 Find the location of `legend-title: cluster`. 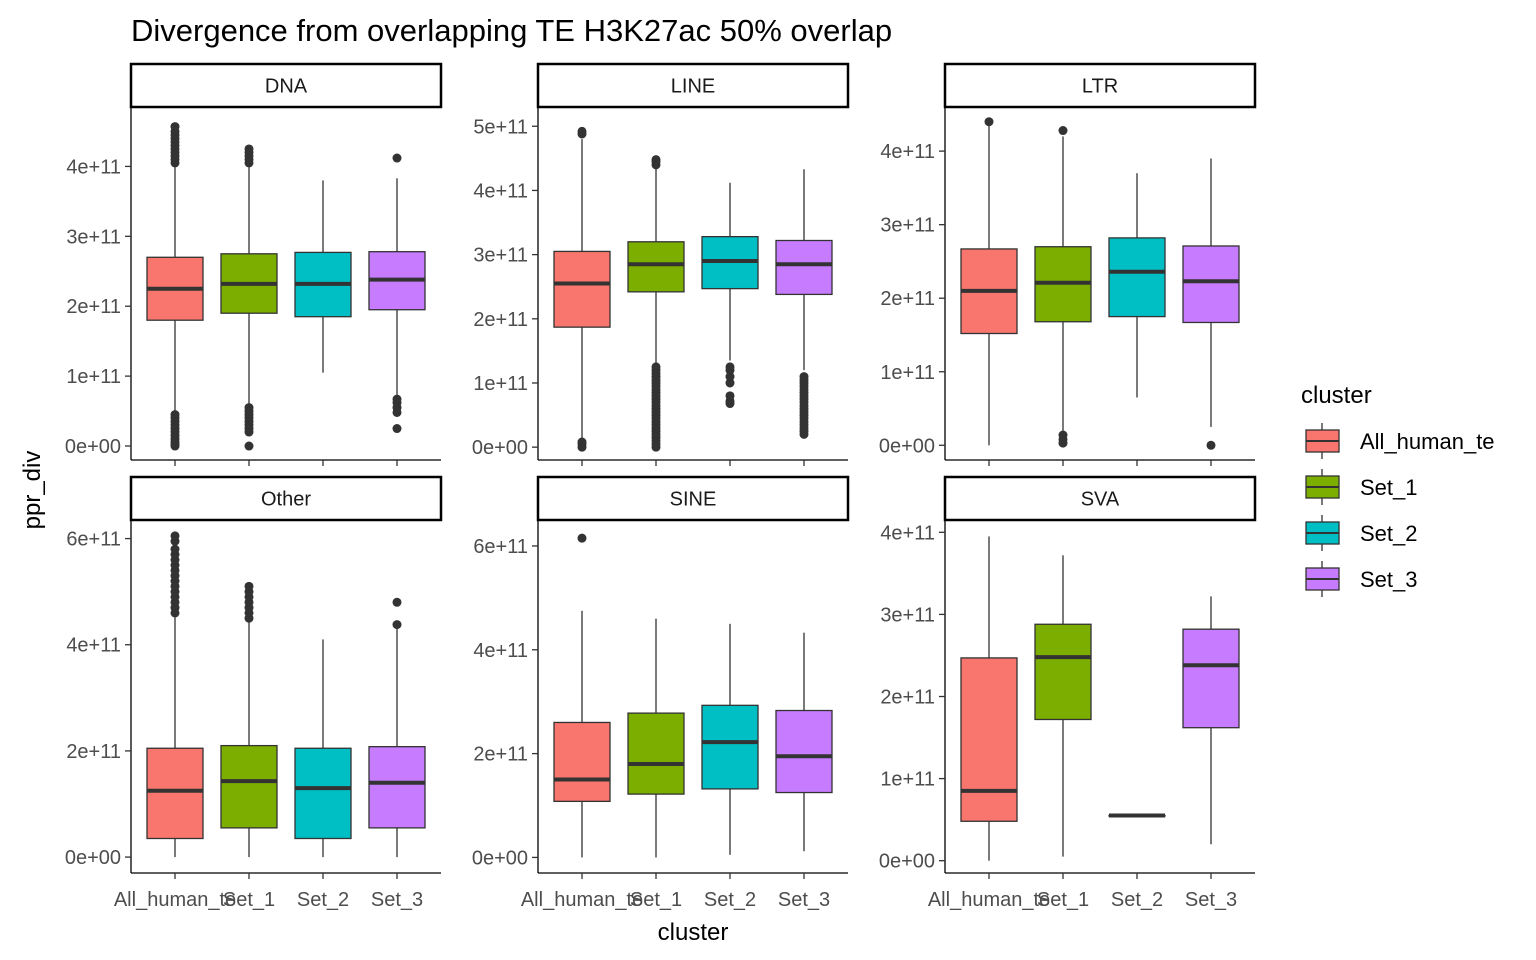

legend-title: cluster is located at coordinates (1336, 395).